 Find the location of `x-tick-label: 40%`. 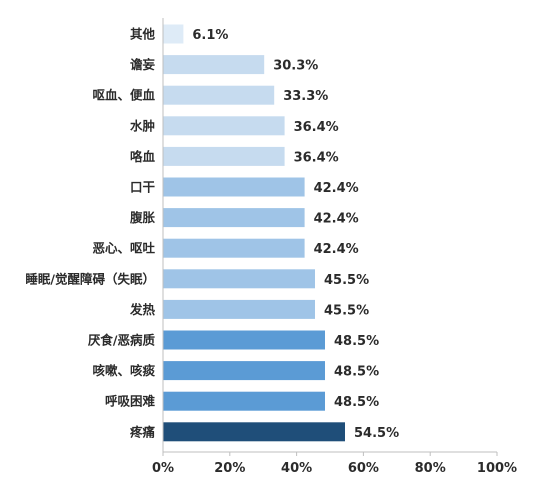

x-tick-label: 40% is located at coordinates (296, 468).